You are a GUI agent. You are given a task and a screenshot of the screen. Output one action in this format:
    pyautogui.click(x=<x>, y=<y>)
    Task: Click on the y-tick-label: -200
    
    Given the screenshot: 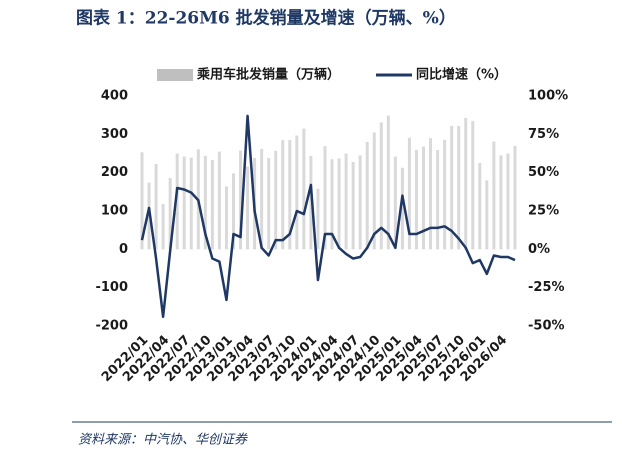 What is the action you would take?
    pyautogui.click(x=111, y=326)
    